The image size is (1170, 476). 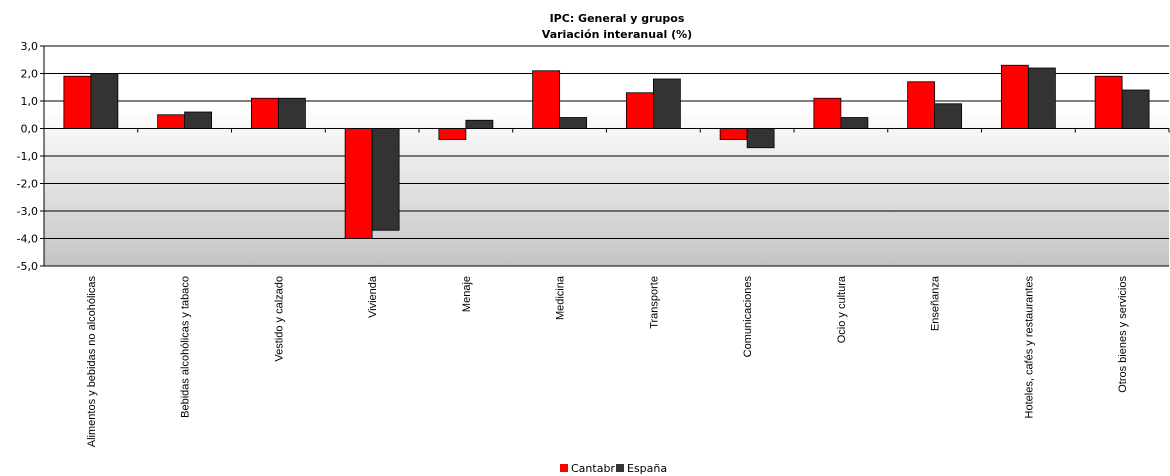 I want to click on category-label: Alimentos y bebidas no alcohólicas, so click(x=92, y=362).